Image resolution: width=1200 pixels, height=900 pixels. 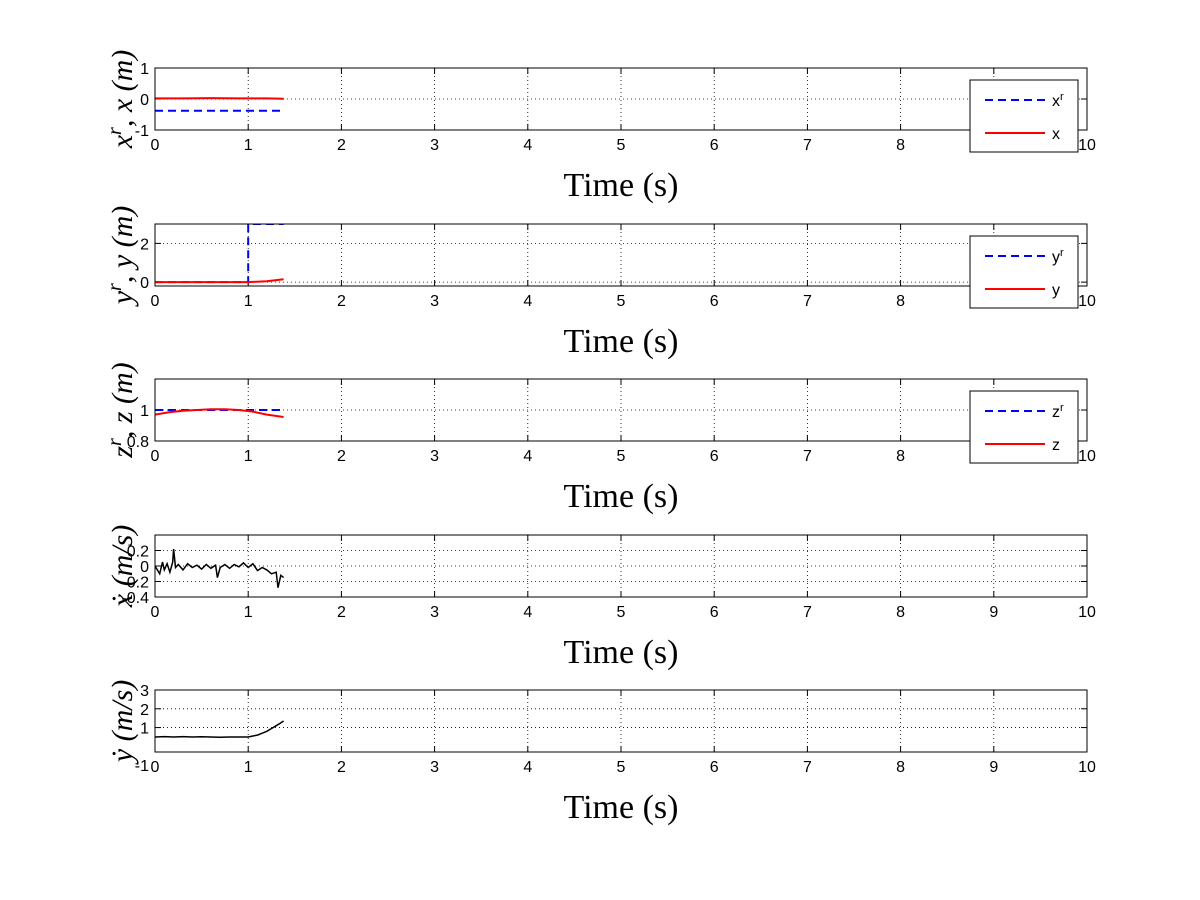 What do you see at coordinates (1058, 256) in the screenshot?
I see `legend-label: yr` at bounding box center [1058, 256].